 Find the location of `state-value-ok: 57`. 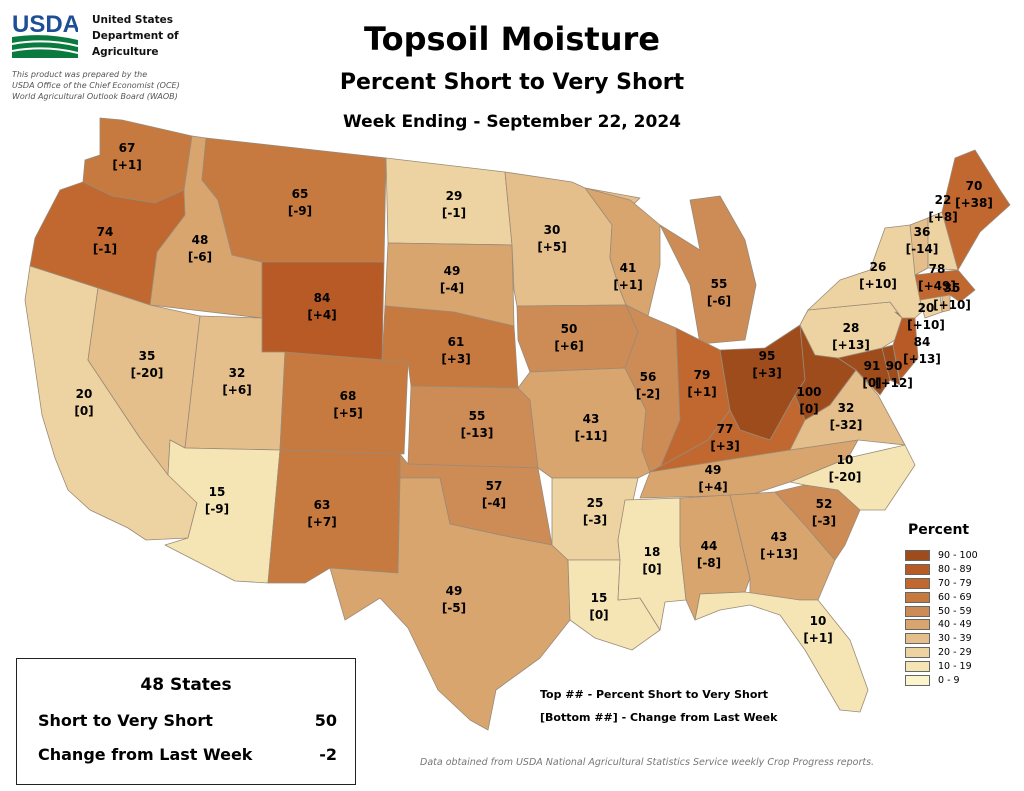

state-value-ok: 57 is located at coordinates (494, 486).